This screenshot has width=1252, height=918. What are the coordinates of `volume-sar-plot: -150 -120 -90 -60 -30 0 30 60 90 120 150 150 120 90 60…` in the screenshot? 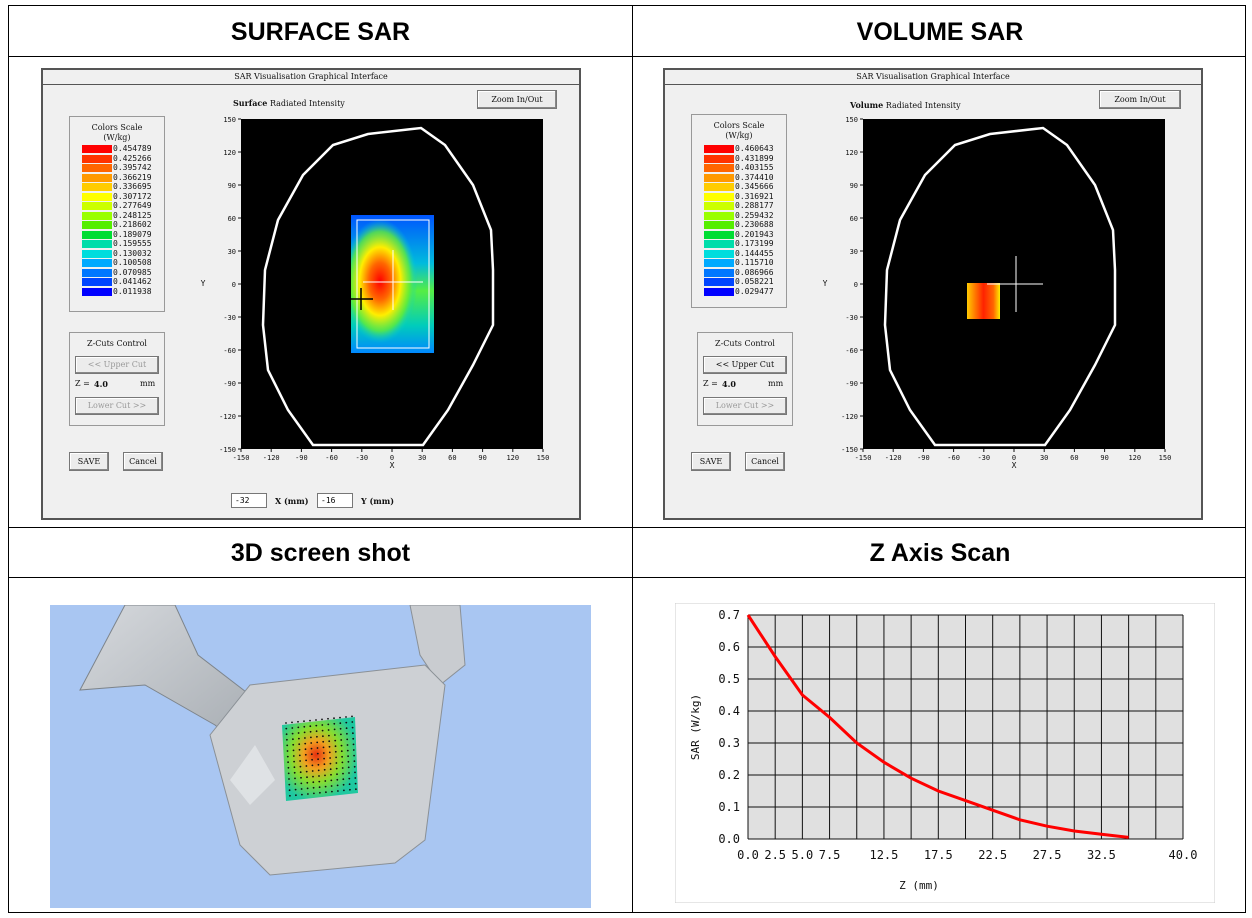 It's located at (993, 290).